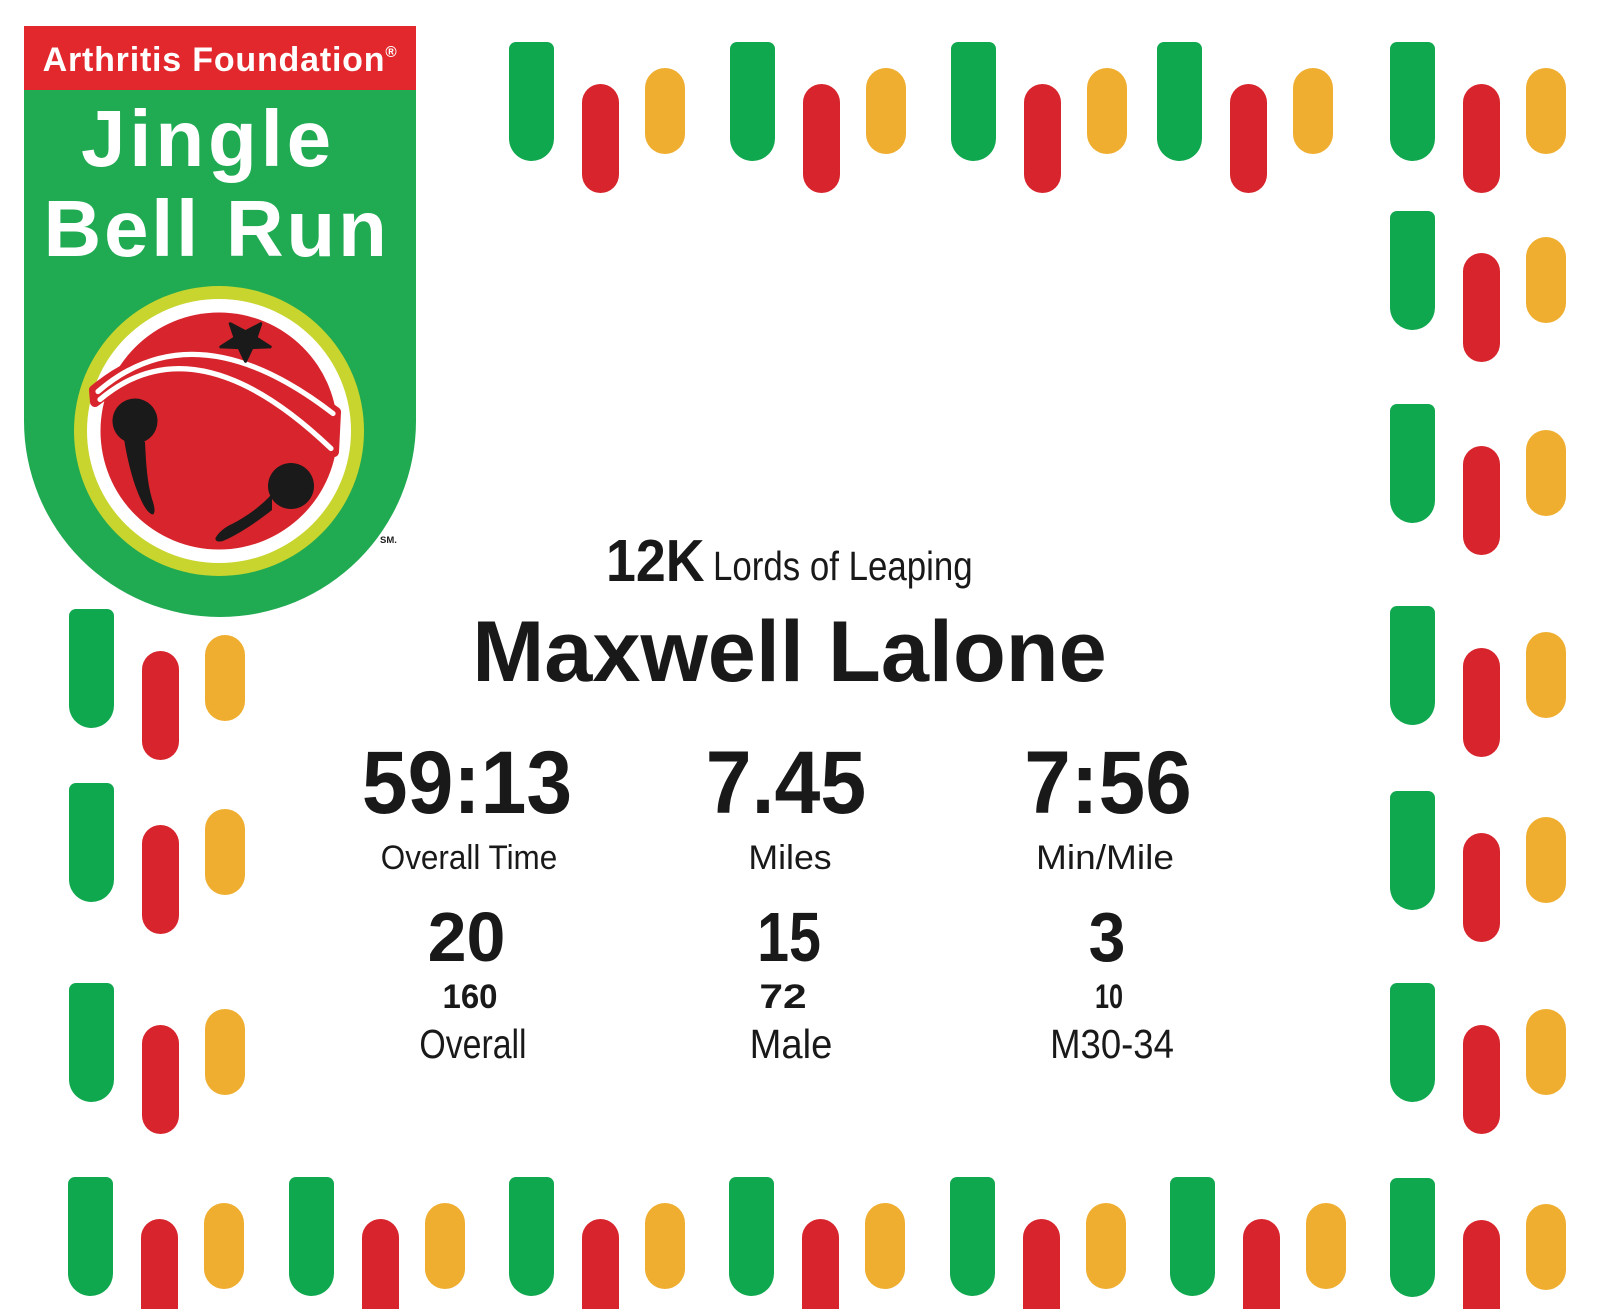  Describe the element at coordinates (388, 540) in the screenshot. I see `svg-text: SM.` at that location.